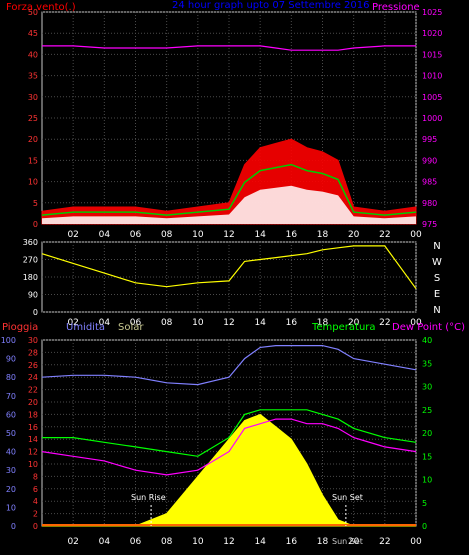 Image resolution: width=469 pixels, height=555 pixels. I want to click on y-tick-label: 28, so click(33, 352).